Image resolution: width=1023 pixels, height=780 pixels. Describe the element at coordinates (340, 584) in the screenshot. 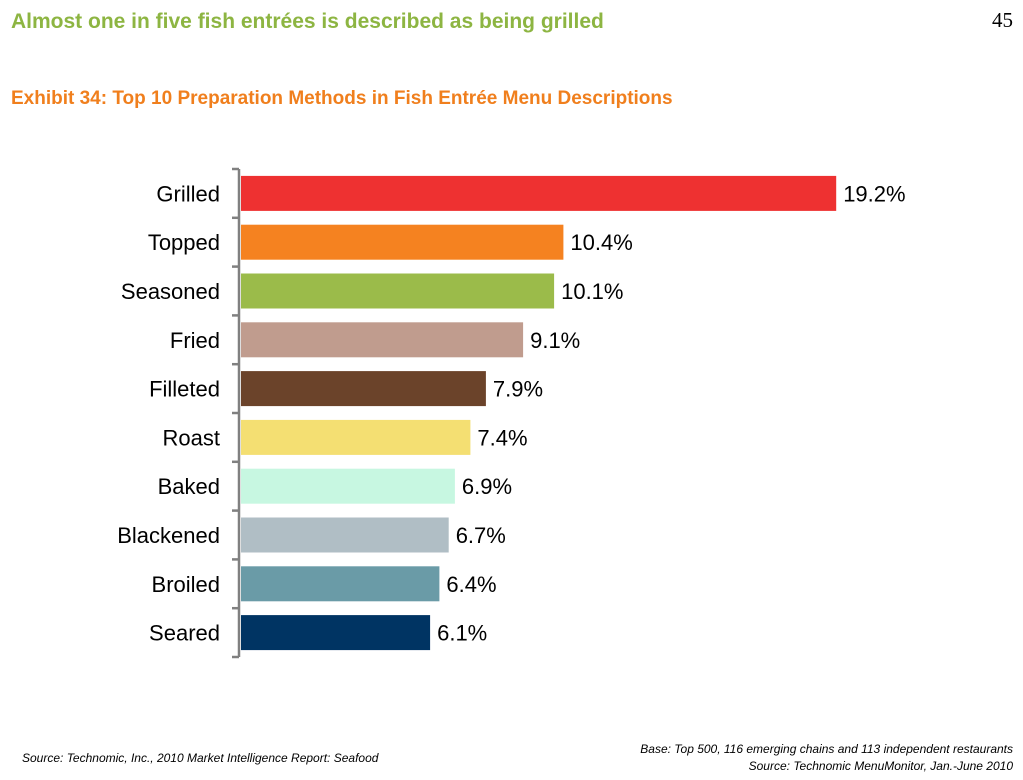

I see `bar-broiled` at that location.